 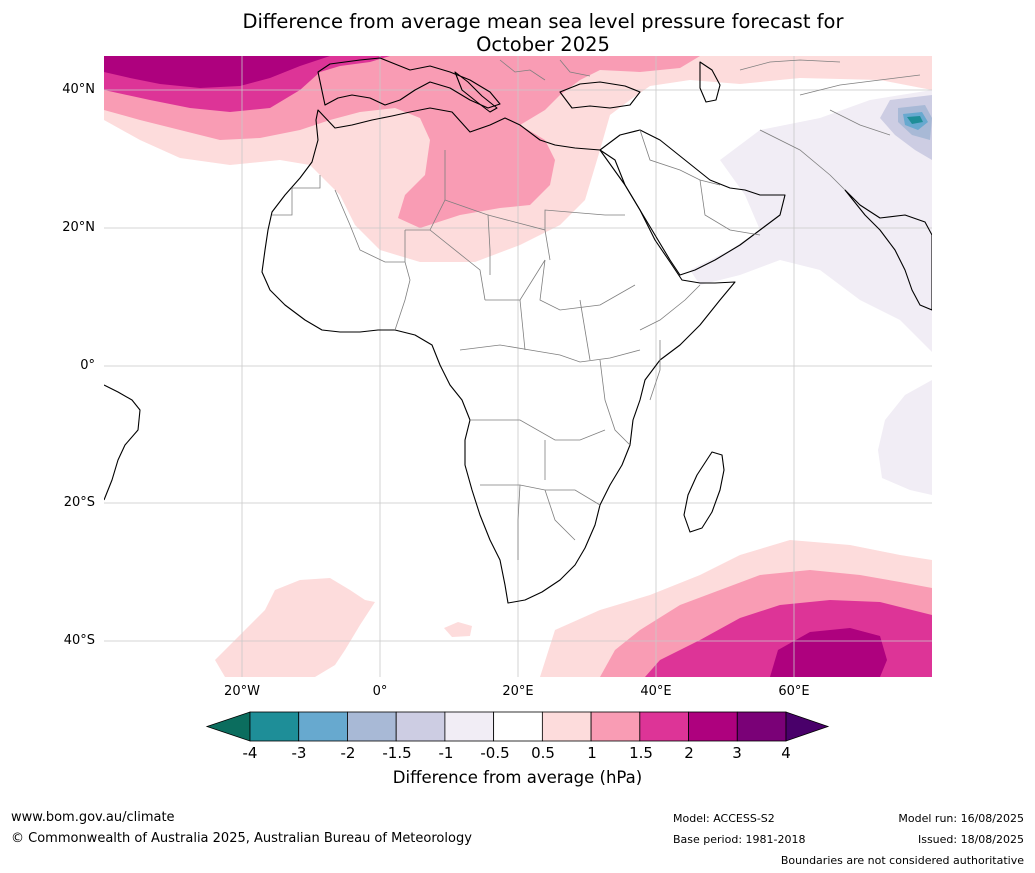 I want to click on madagascar-coastline, so click(x=704, y=492).